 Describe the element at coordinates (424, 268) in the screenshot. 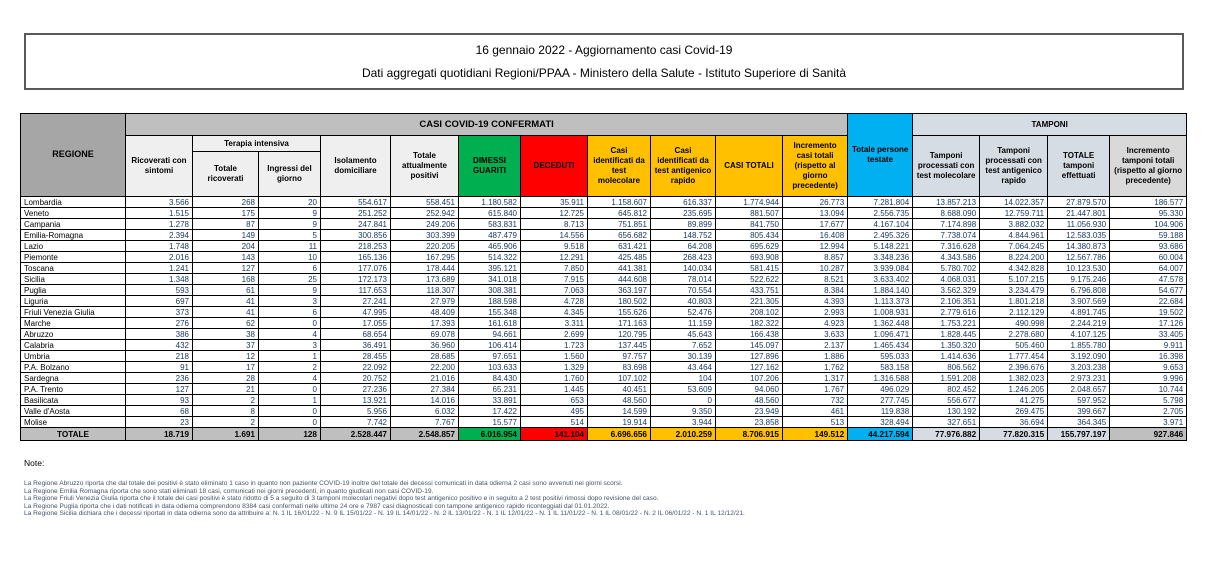

I see `value-cell: 178.444` at that location.